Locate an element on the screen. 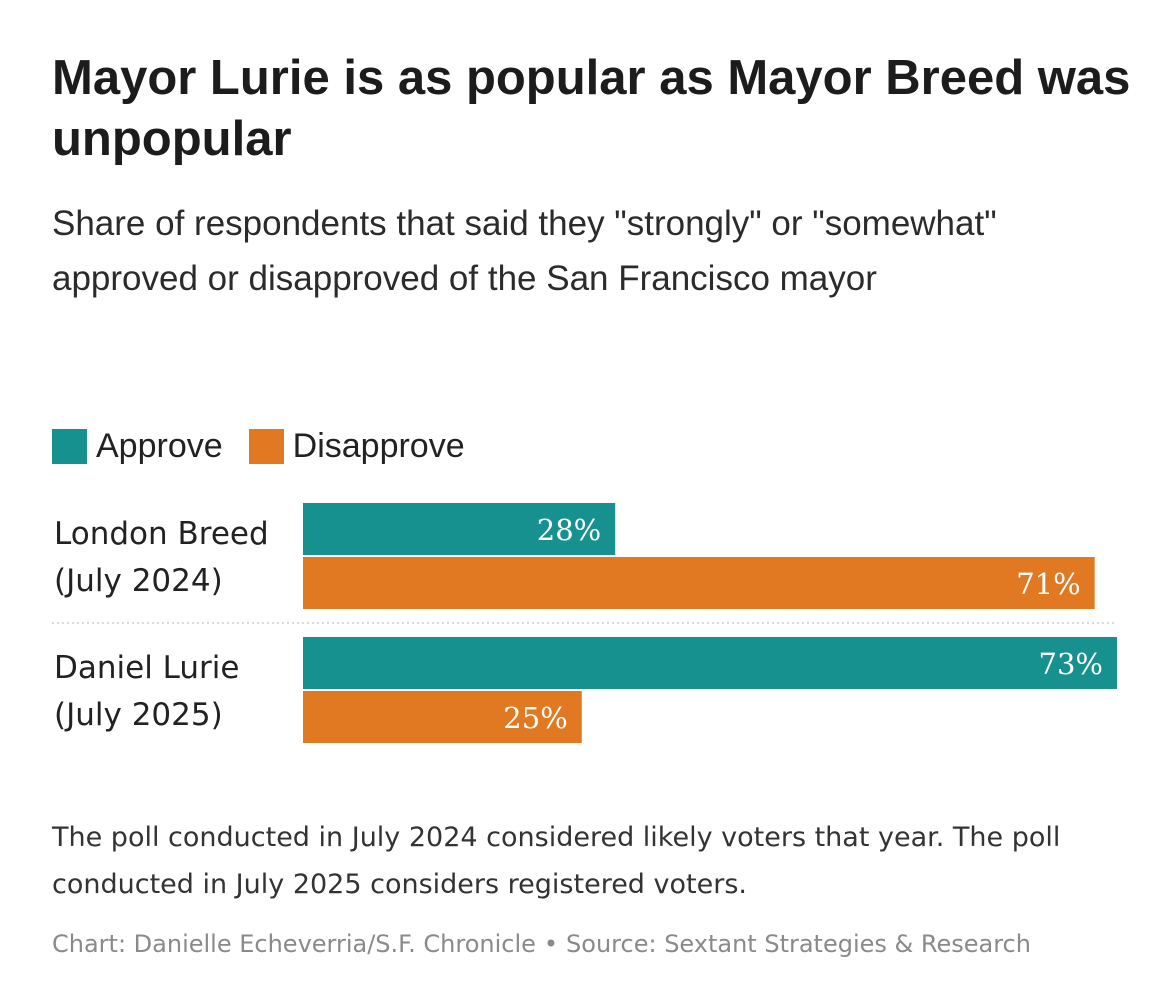  data-label-approve-0: 28% is located at coordinates (569, 530).